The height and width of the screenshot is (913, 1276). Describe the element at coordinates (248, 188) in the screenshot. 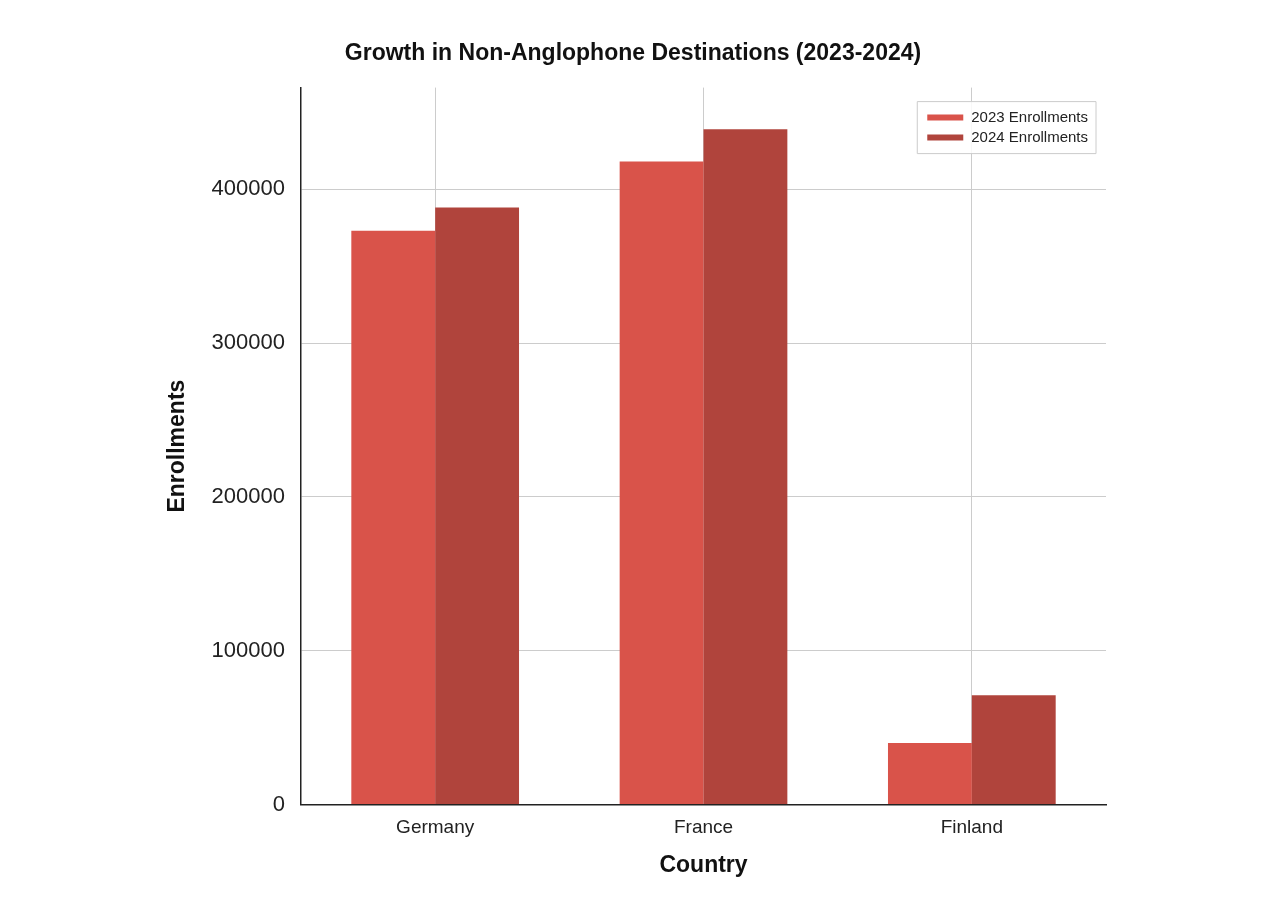

I see `y-tick-label: 400000` at that location.